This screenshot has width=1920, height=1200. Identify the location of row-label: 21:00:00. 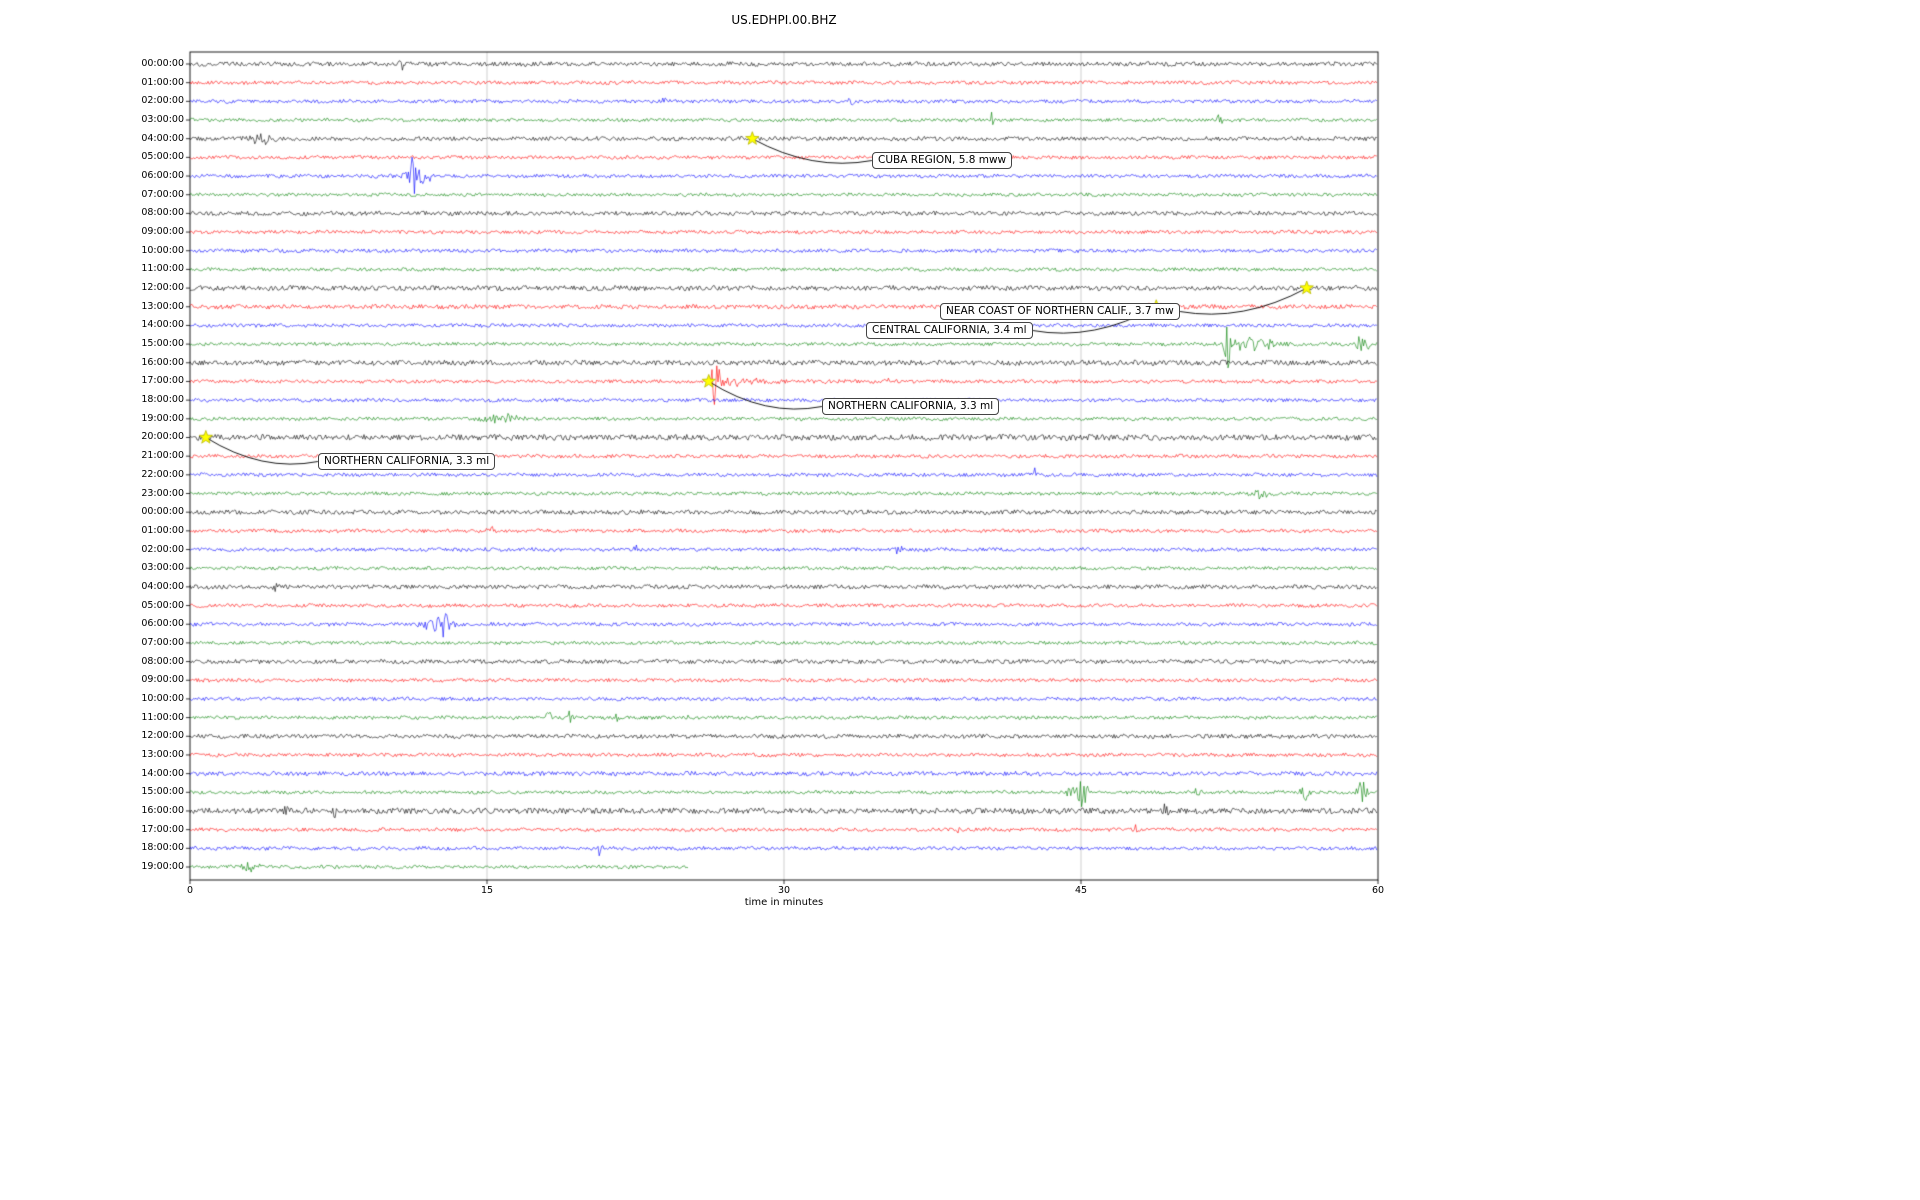
(162, 456).